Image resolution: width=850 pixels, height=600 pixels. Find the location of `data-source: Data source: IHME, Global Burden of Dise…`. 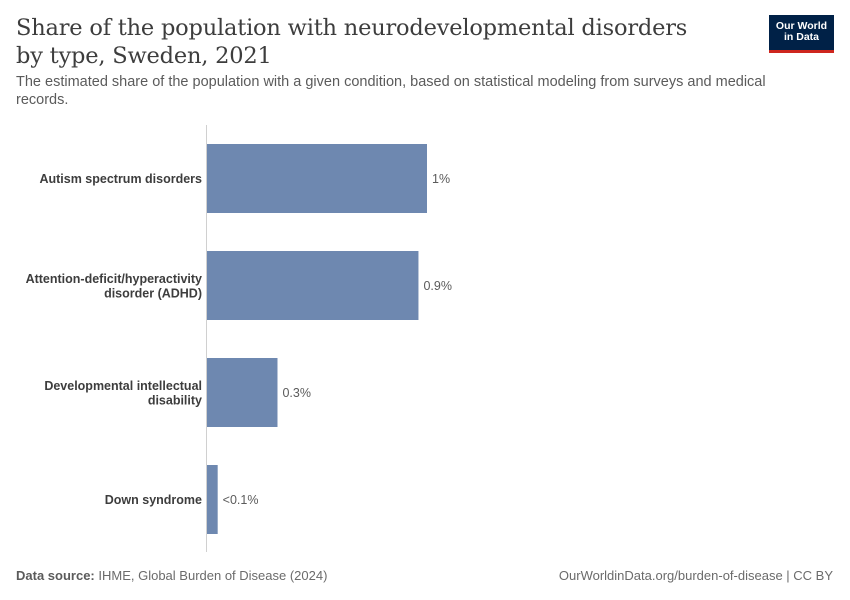

data-source: Data source: IHME, Global Burden of Dise… is located at coordinates (171, 575).